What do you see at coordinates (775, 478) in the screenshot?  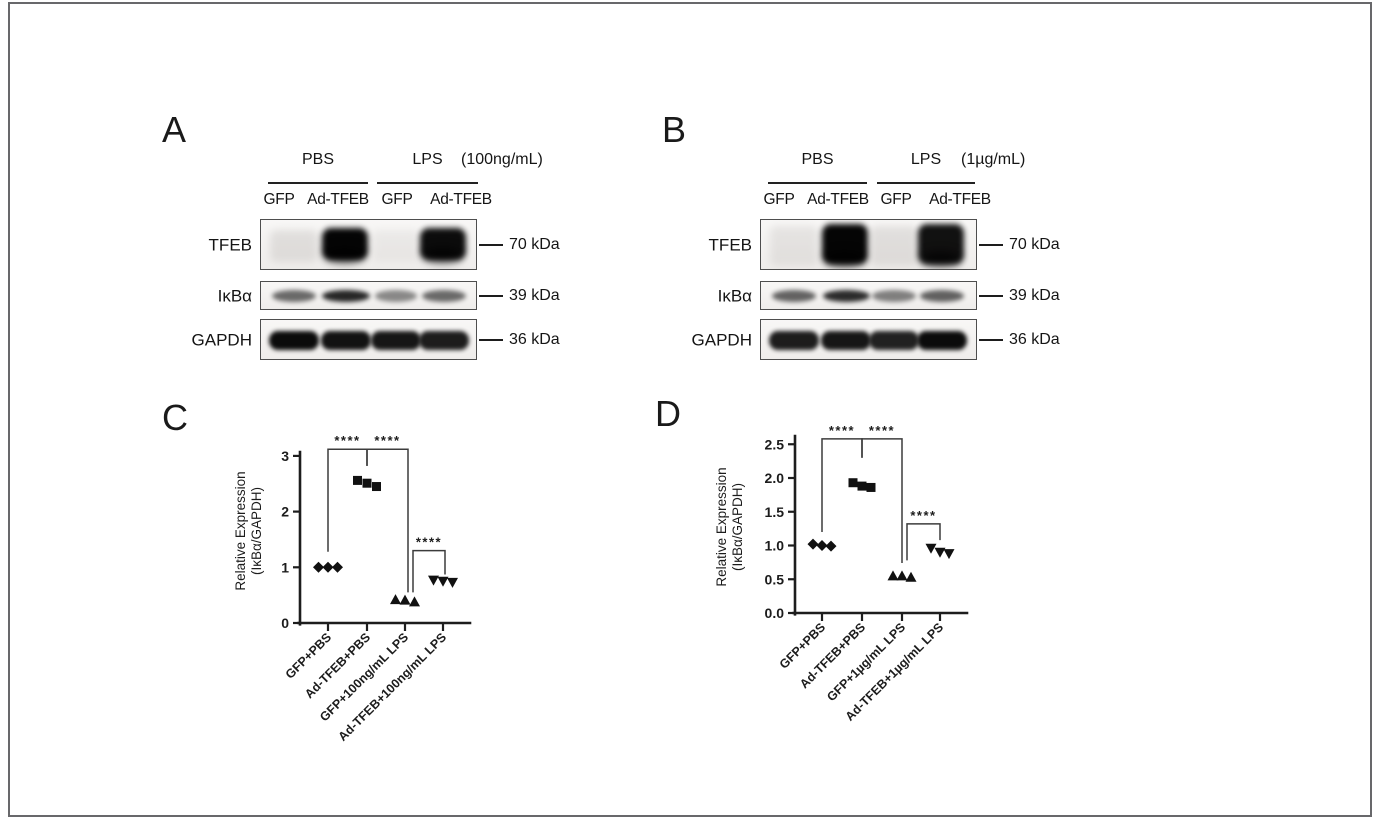 I see `y-tick-label: 2.0` at bounding box center [775, 478].